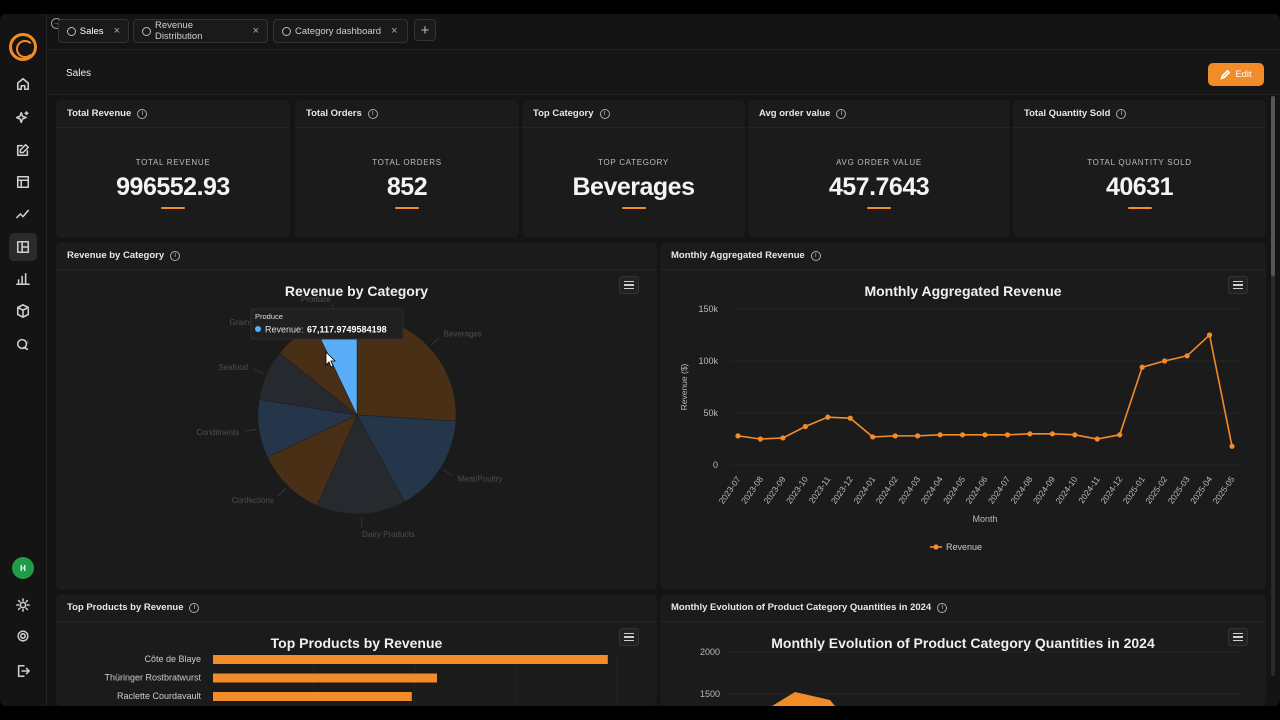 This screenshot has height=720, width=1280. Describe the element at coordinates (1066, 490) in the screenshot. I see `x-tick-label: 2024-10` at that location.